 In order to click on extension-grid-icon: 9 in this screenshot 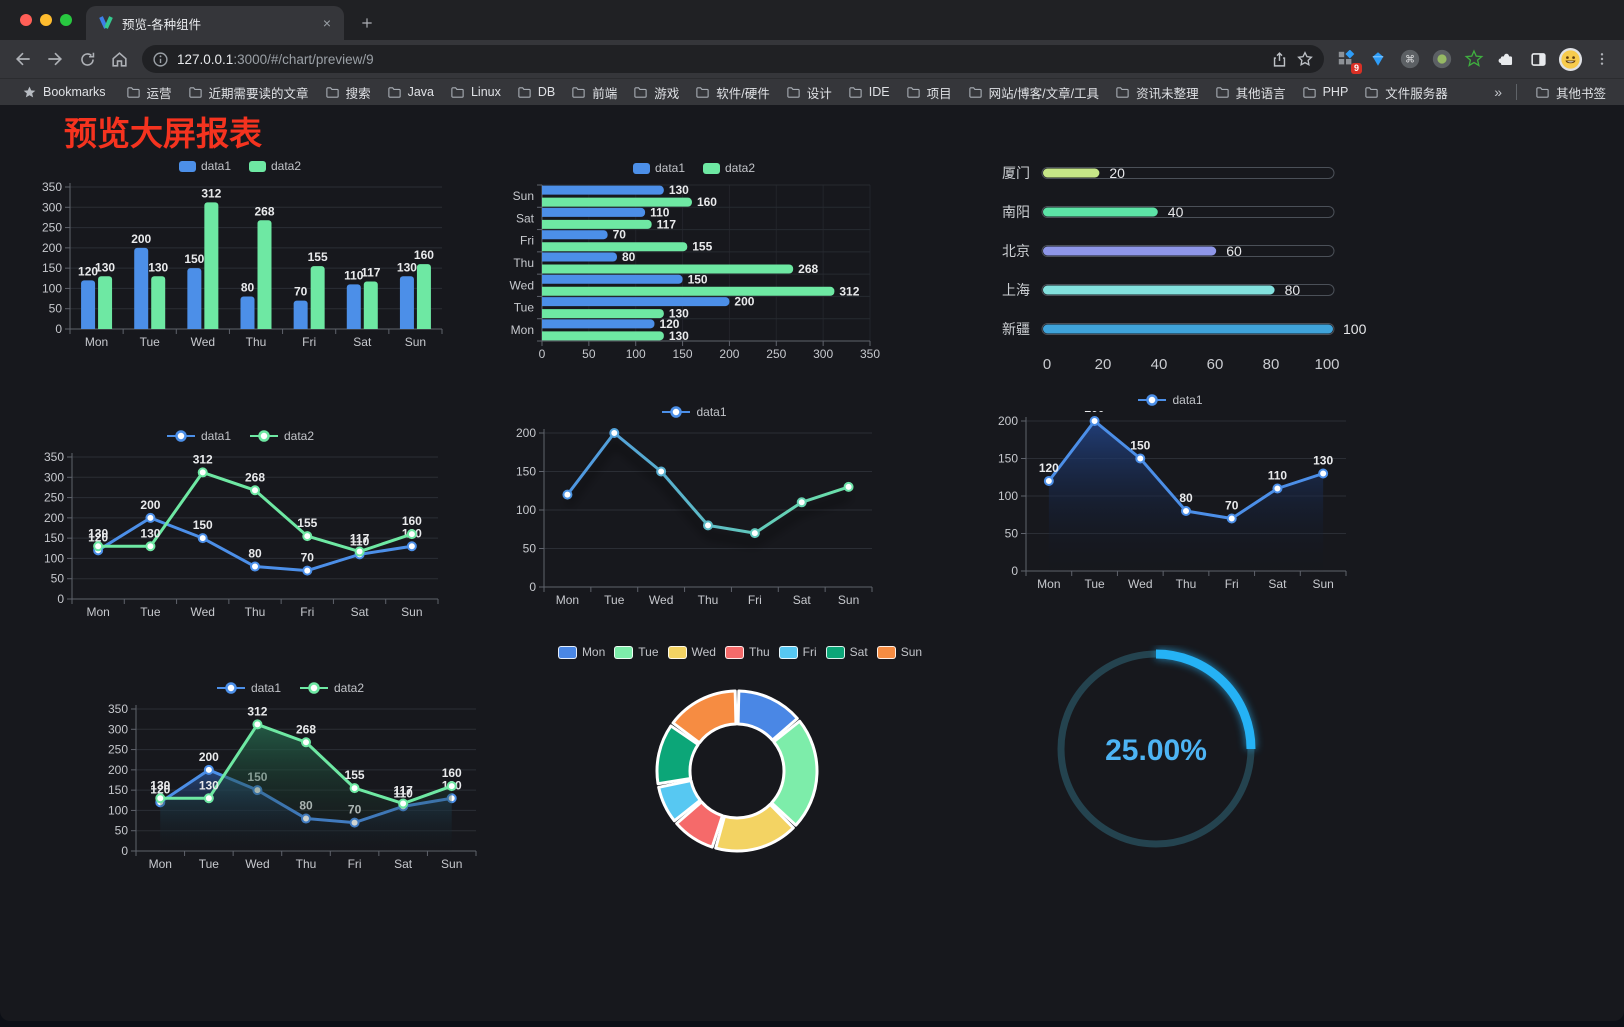, I will do `click(1347, 59)`.